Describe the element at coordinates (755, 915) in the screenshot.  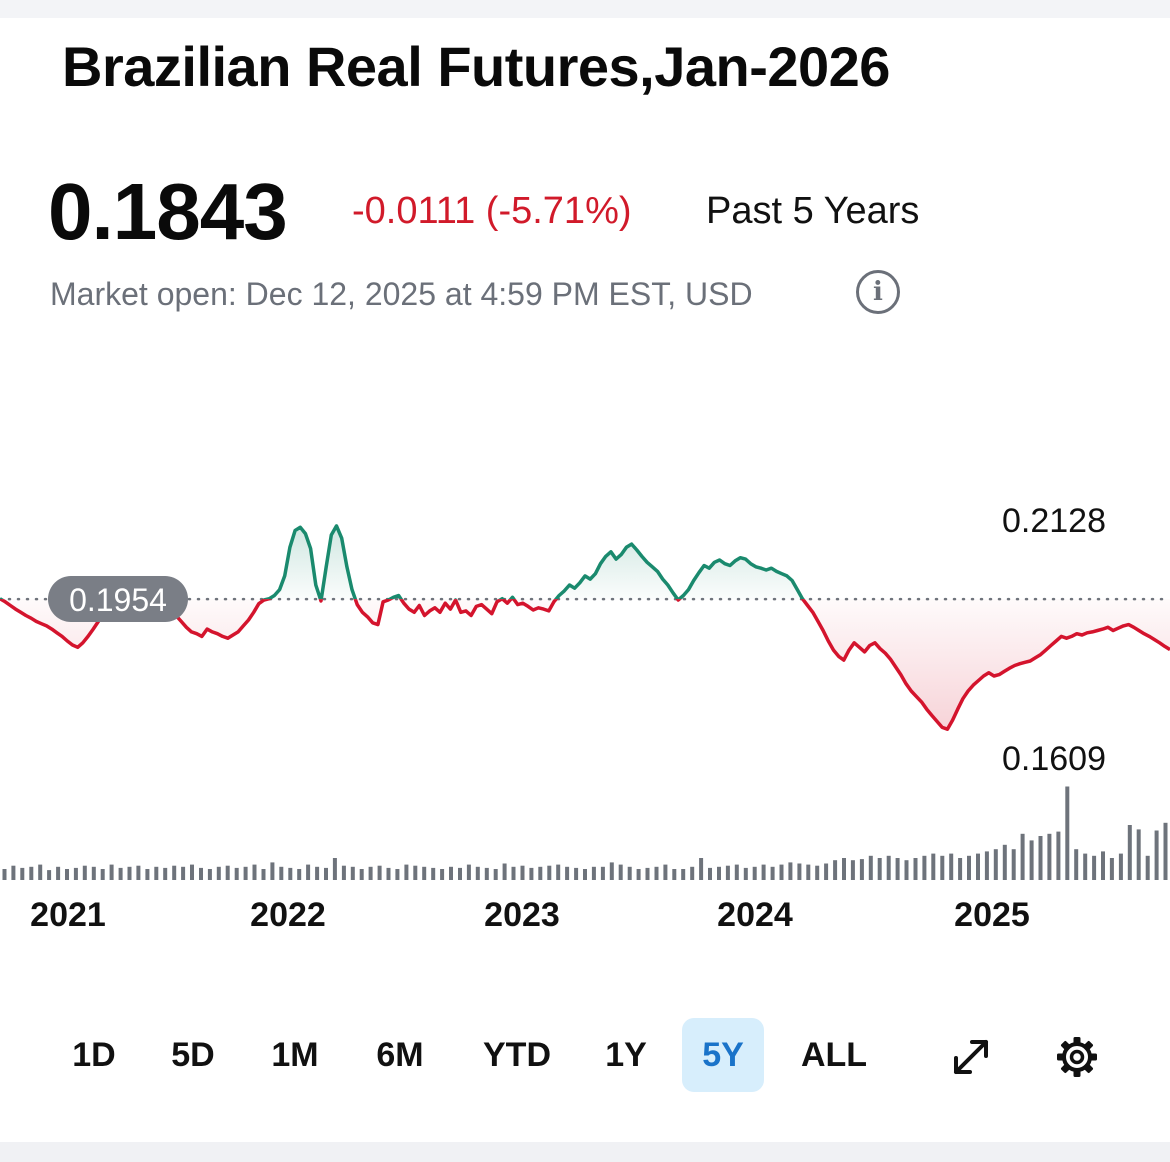
I see `x-tick-label: 2024` at that location.